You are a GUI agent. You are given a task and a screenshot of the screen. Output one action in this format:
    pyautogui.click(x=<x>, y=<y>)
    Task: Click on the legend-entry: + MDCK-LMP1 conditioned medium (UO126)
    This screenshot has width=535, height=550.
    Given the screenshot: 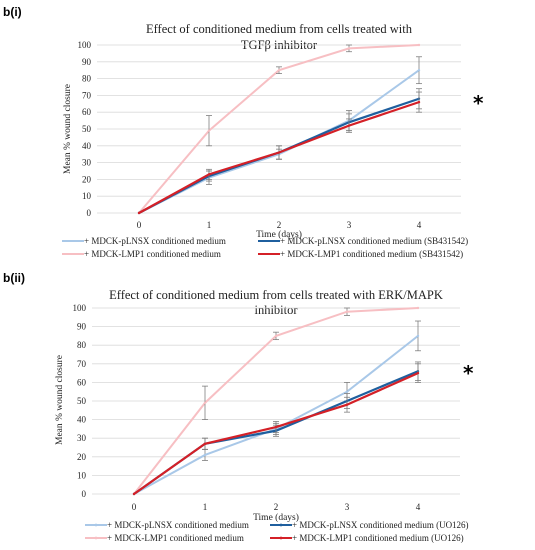 What is the action you would take?
    pyautogui.click(x=378, y=538)
    